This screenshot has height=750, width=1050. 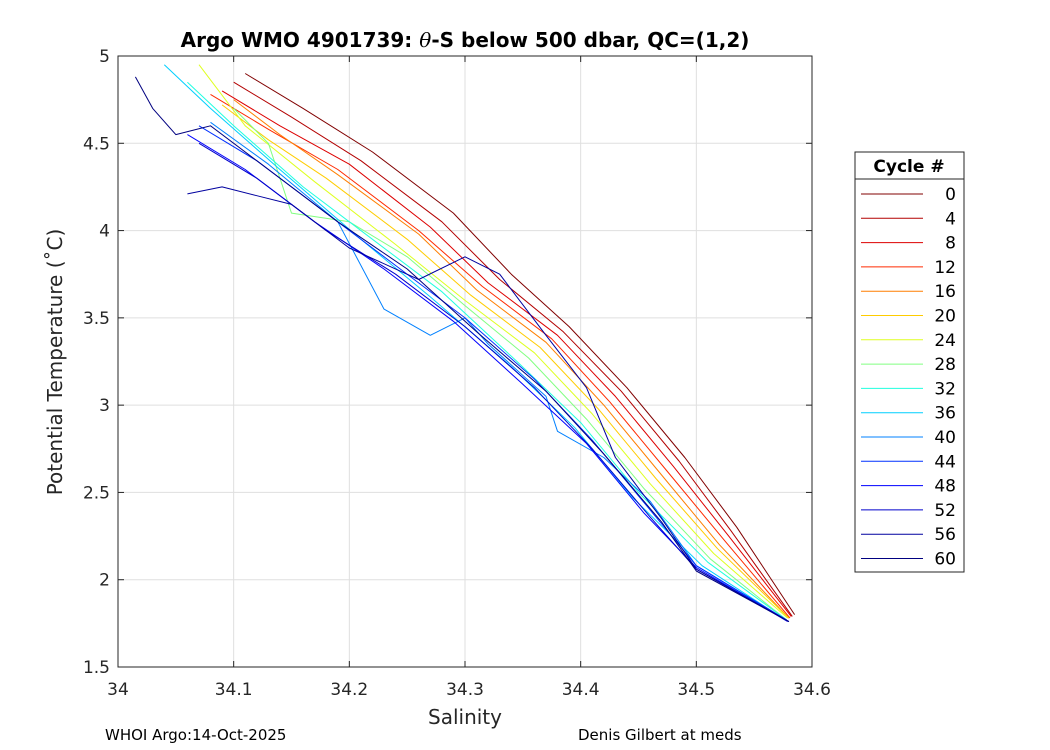 I want to click on legend-label-4: 4, so click(x=950, y=219).